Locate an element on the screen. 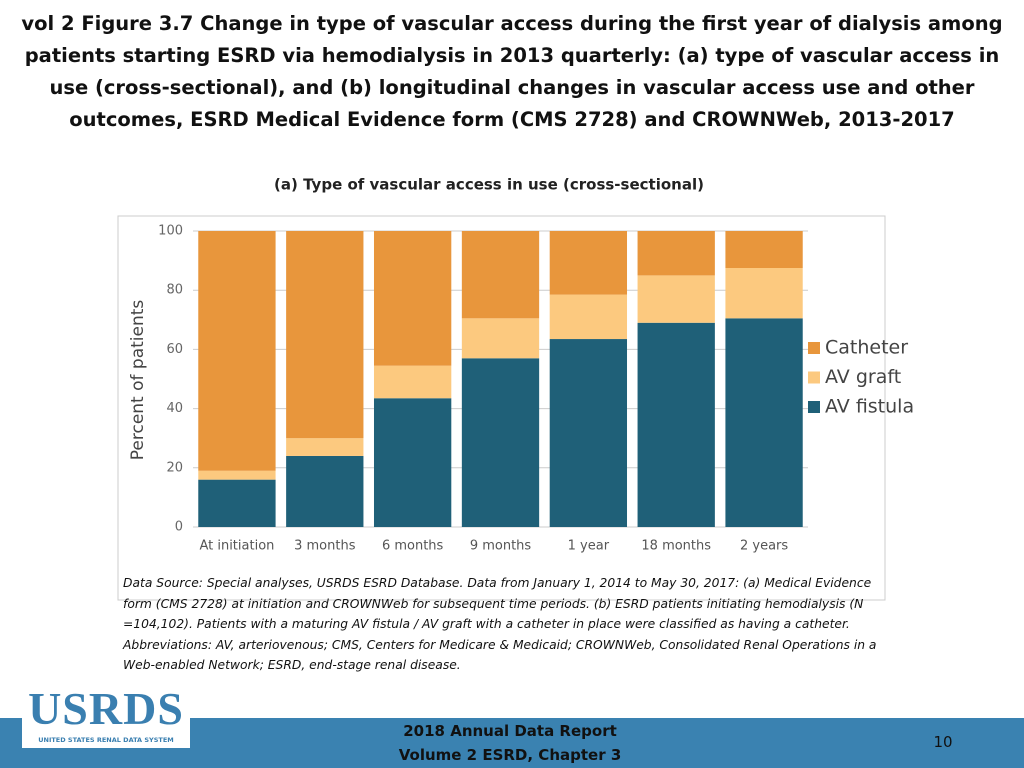 The width and height of the screenshot is (1024, 768). logo: USRDS is located at coordinates (106, 708).